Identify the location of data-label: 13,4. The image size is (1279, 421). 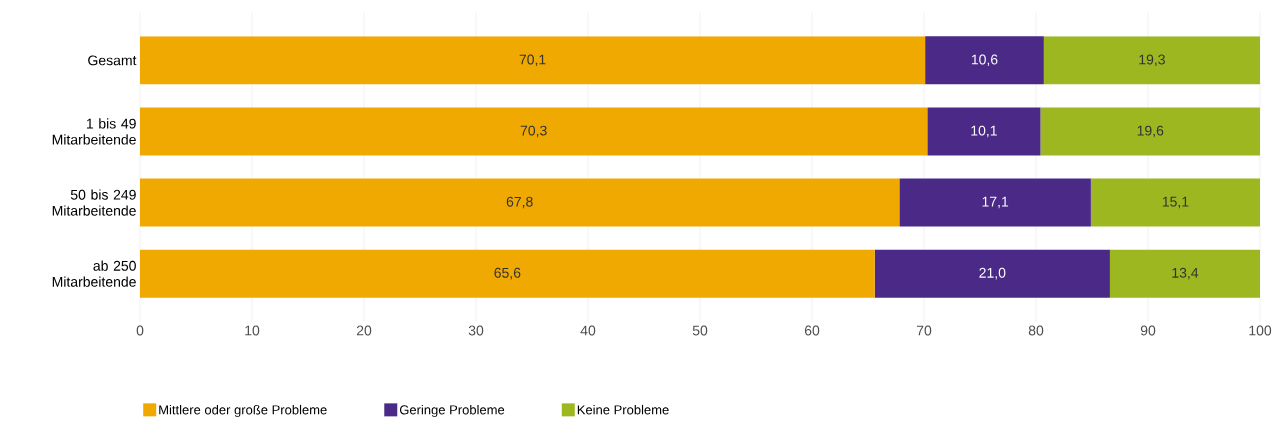
(1185, 273).